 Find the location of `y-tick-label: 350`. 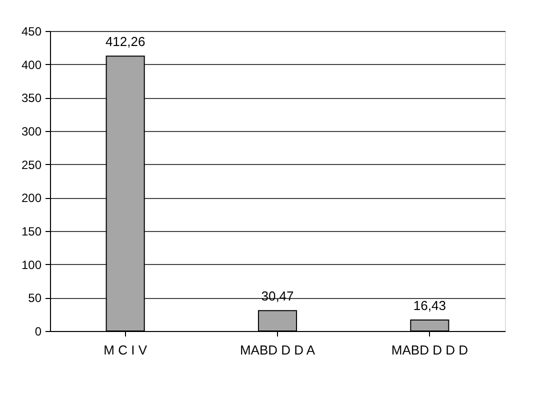

y-tick-label: 350 is located at coordinates (31, 98).